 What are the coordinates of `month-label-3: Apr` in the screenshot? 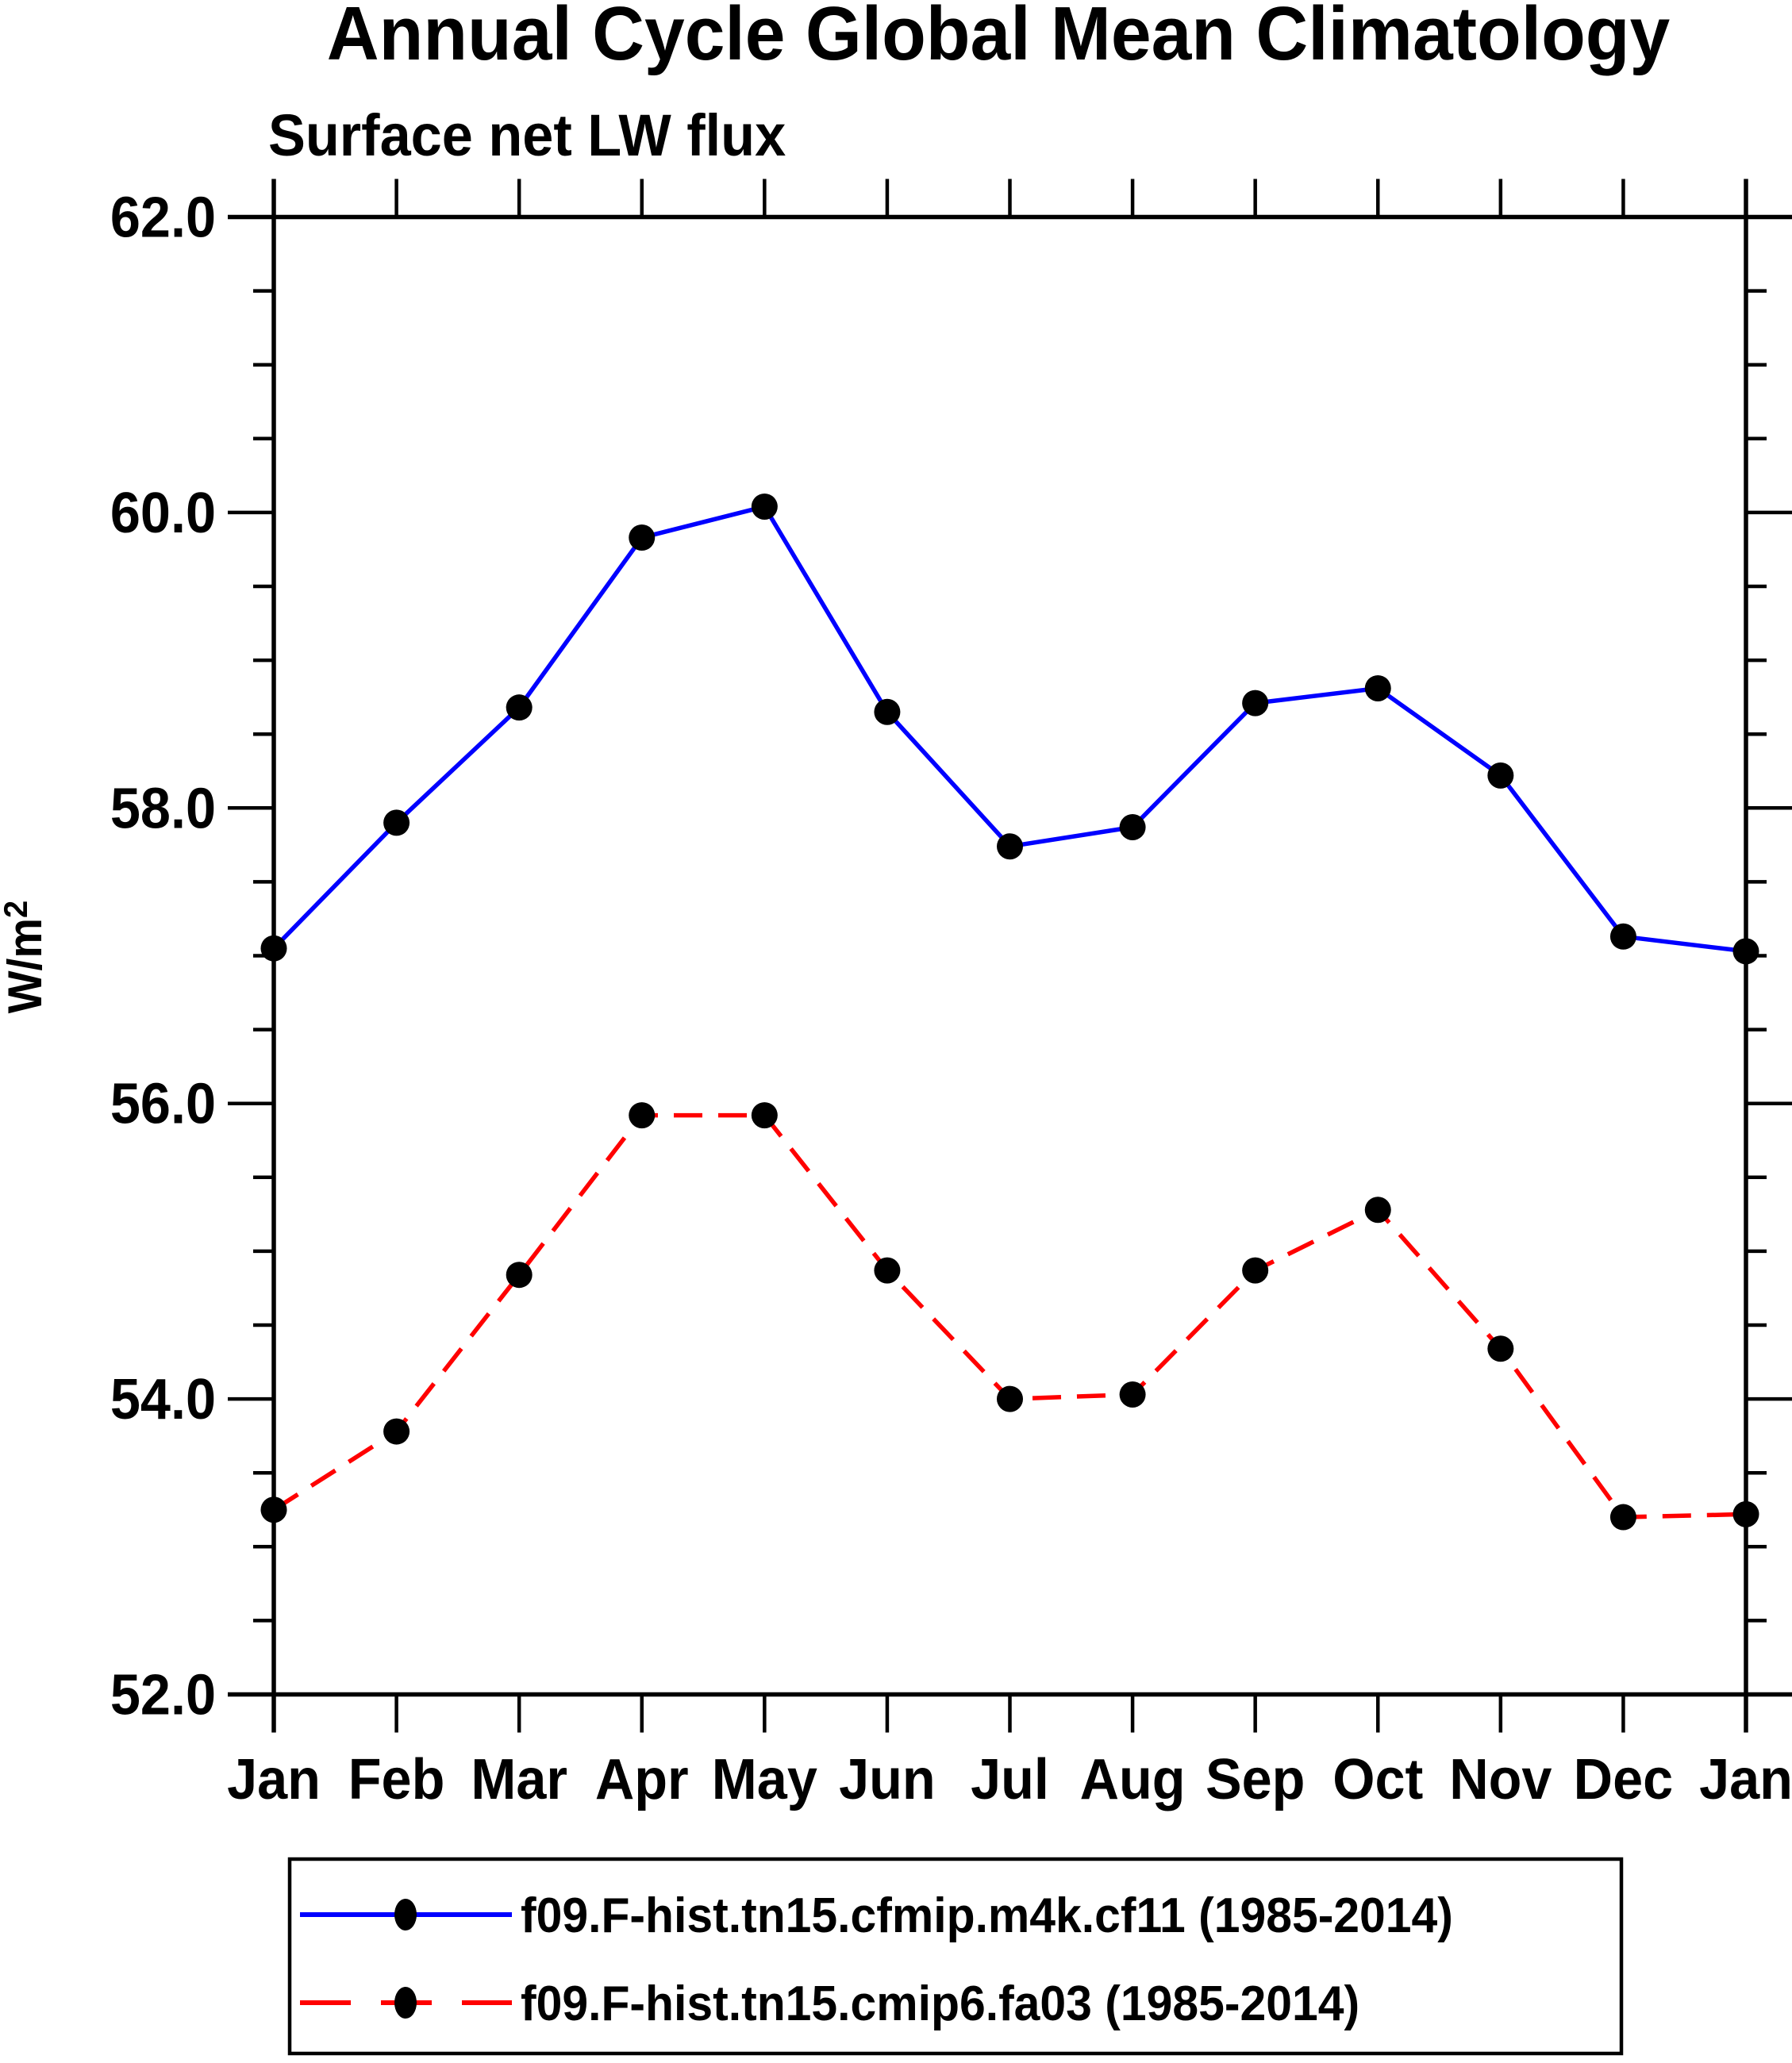 It's located at (642, 1779).